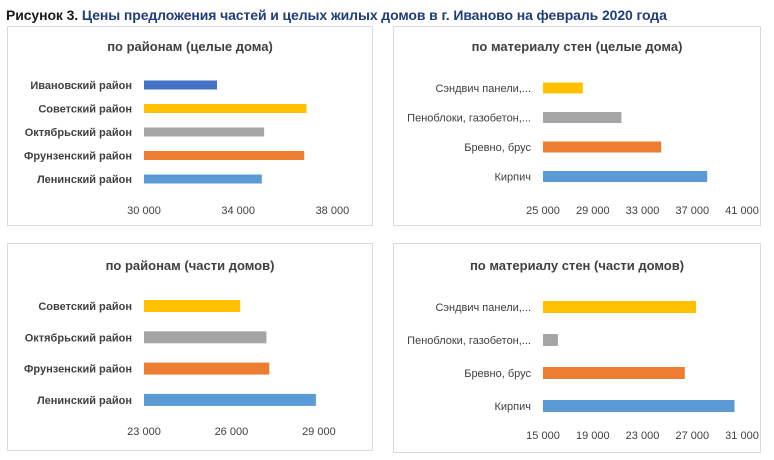 This screenshot has height=460, width=774. Describe the element at coordinates (577, 46) in the screenshot. I see `chart-title: по материалу стен (целые дома)` at that location.